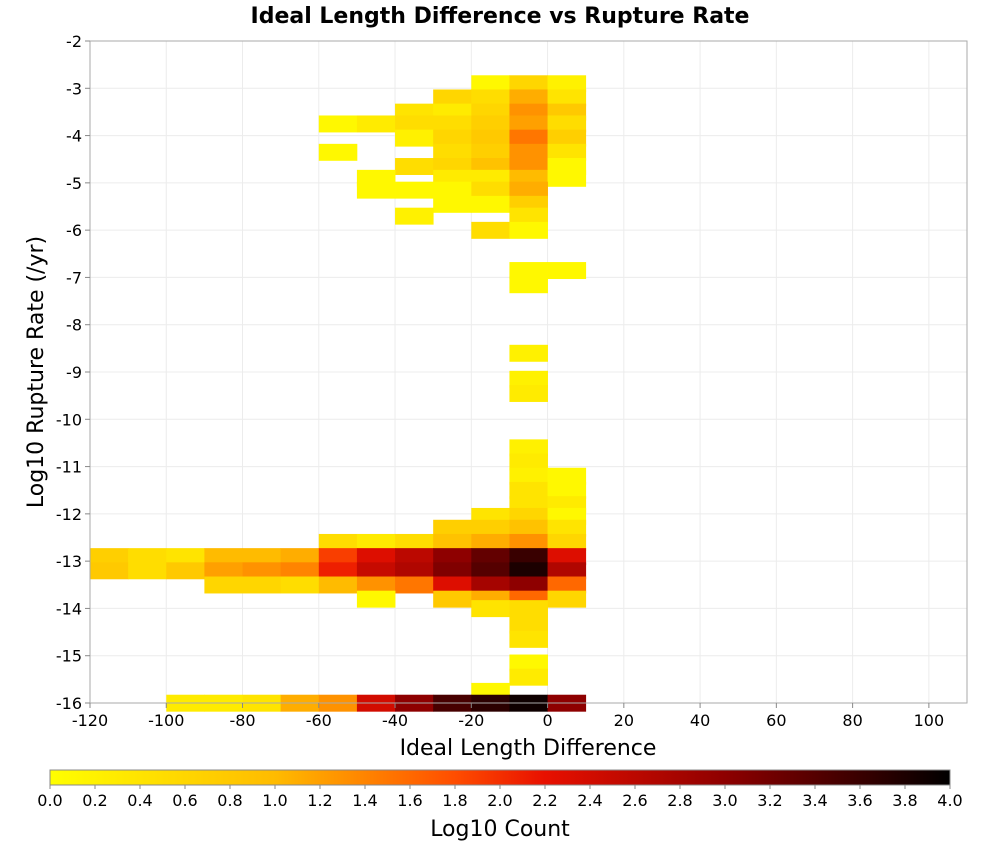  I want to click on colorbar-tick-label: 1.0, so click(274, 800).